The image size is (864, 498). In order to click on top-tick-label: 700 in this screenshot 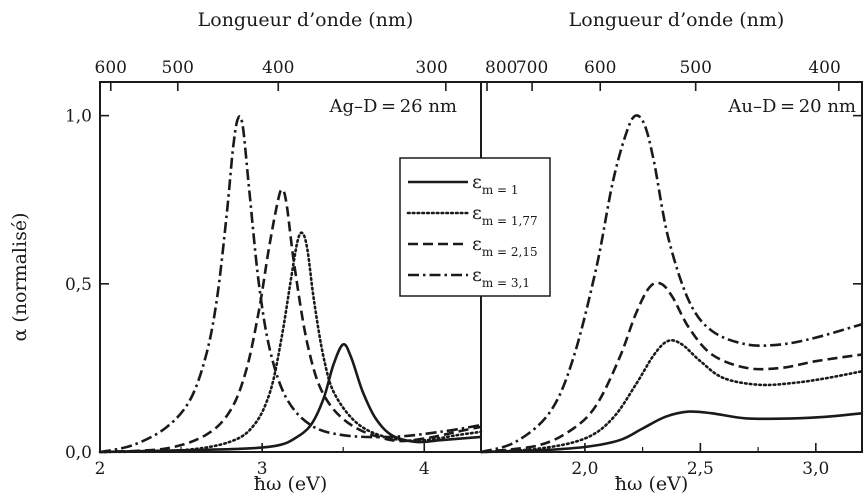, I will do `click(532, 68)`.